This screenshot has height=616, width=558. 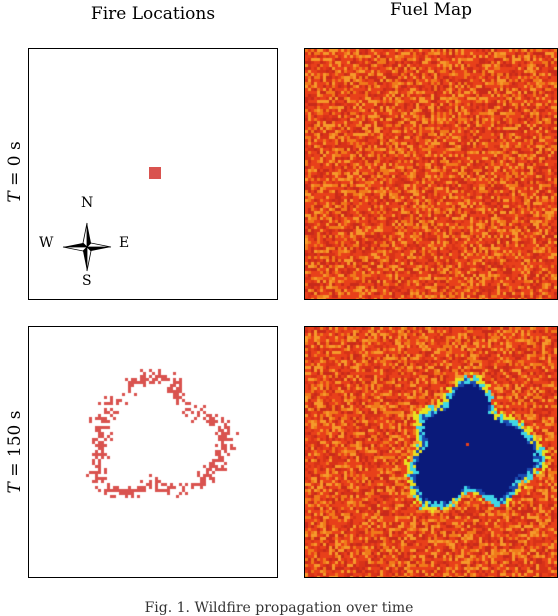 I want to click on compass-rose-icon, so click(x=87, y=247).